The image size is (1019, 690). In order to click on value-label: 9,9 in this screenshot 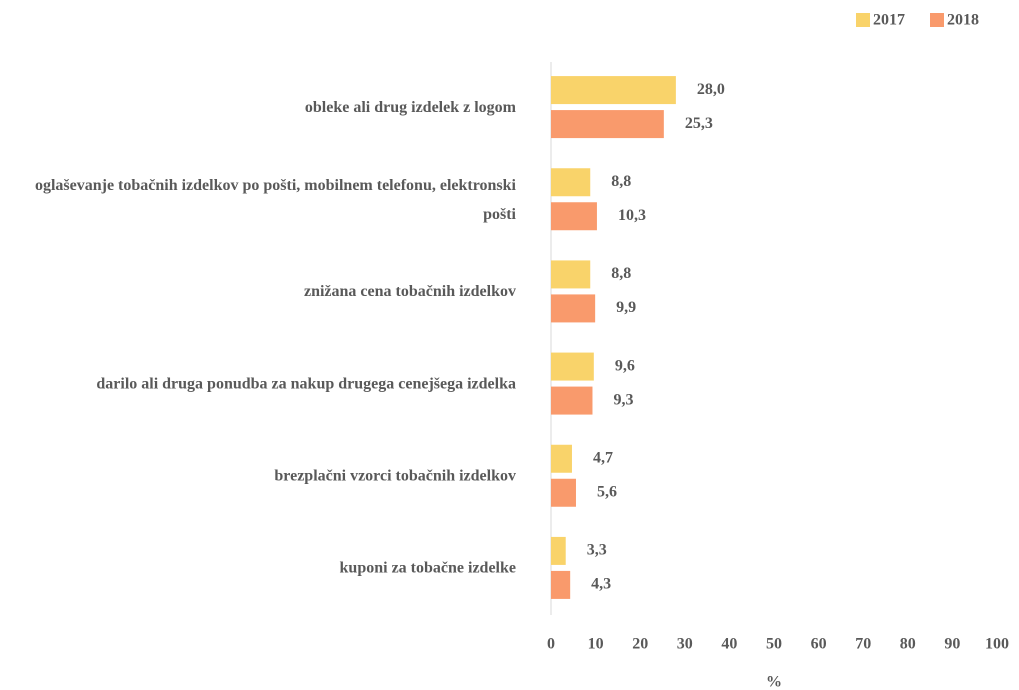, I will do `click(626, 307)`.